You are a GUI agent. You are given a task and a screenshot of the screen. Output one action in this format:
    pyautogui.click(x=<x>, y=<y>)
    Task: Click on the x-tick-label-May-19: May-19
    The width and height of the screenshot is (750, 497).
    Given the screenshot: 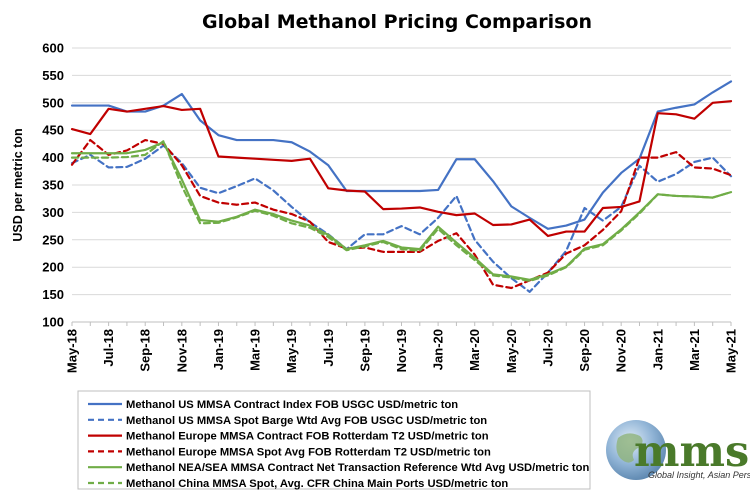 What is the action you would take?
    pyautogui.click(x=291, y=351)
    